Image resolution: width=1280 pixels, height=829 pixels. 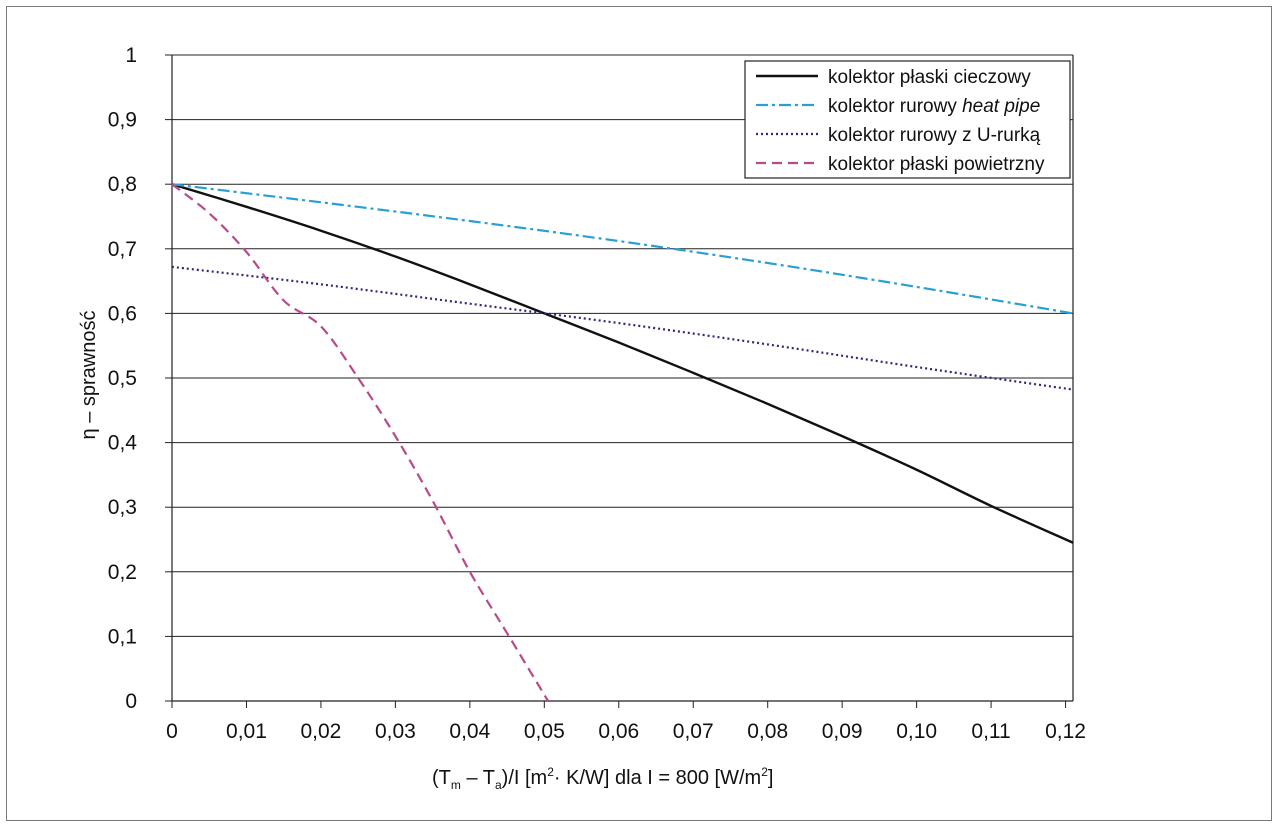 What do you see at coordinates (618, 731) in the screenshot?
I see `x-tick-label: 0,06` at bounding box center [618, 731].